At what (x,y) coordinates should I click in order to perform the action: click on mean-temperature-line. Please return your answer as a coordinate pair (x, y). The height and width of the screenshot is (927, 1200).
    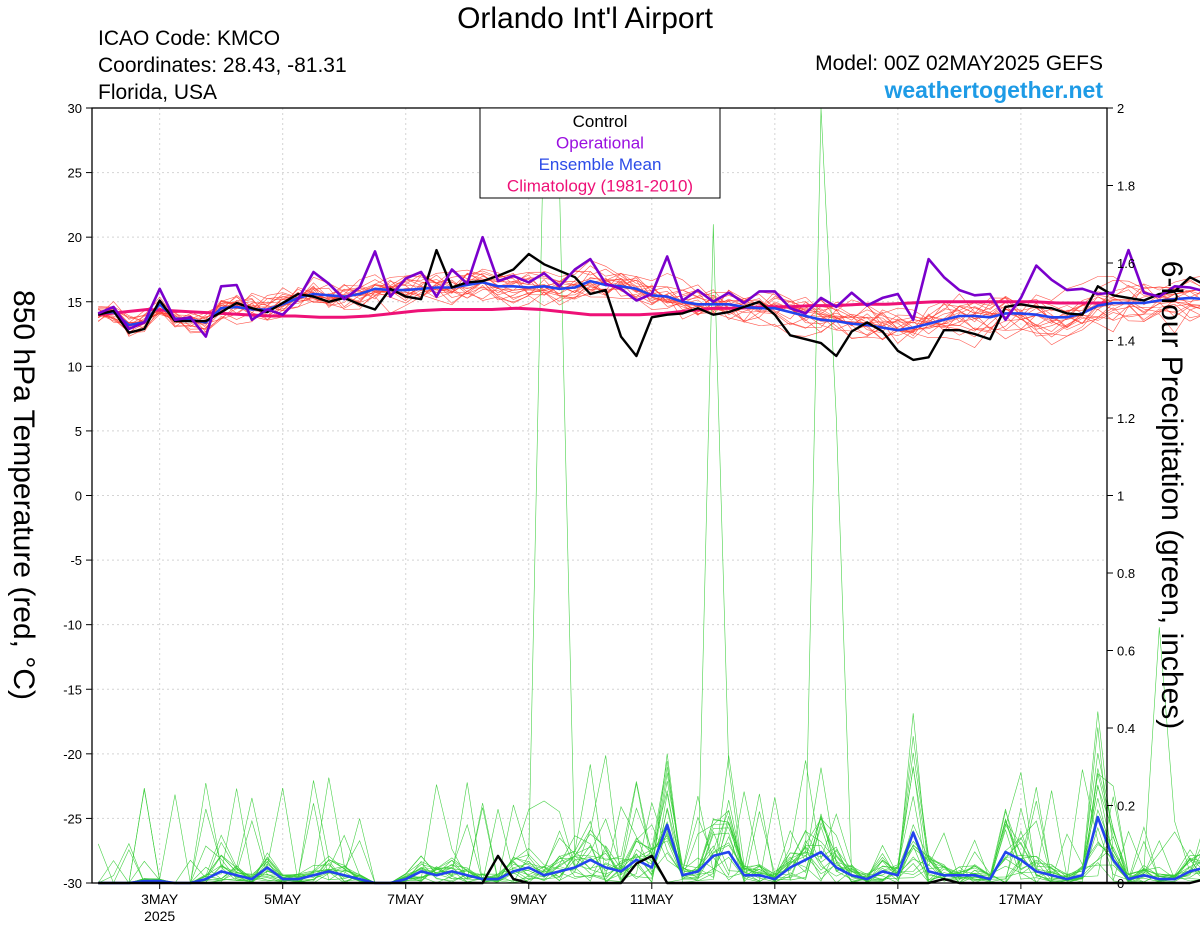
    Looking at the image, I should click on (649, 305).